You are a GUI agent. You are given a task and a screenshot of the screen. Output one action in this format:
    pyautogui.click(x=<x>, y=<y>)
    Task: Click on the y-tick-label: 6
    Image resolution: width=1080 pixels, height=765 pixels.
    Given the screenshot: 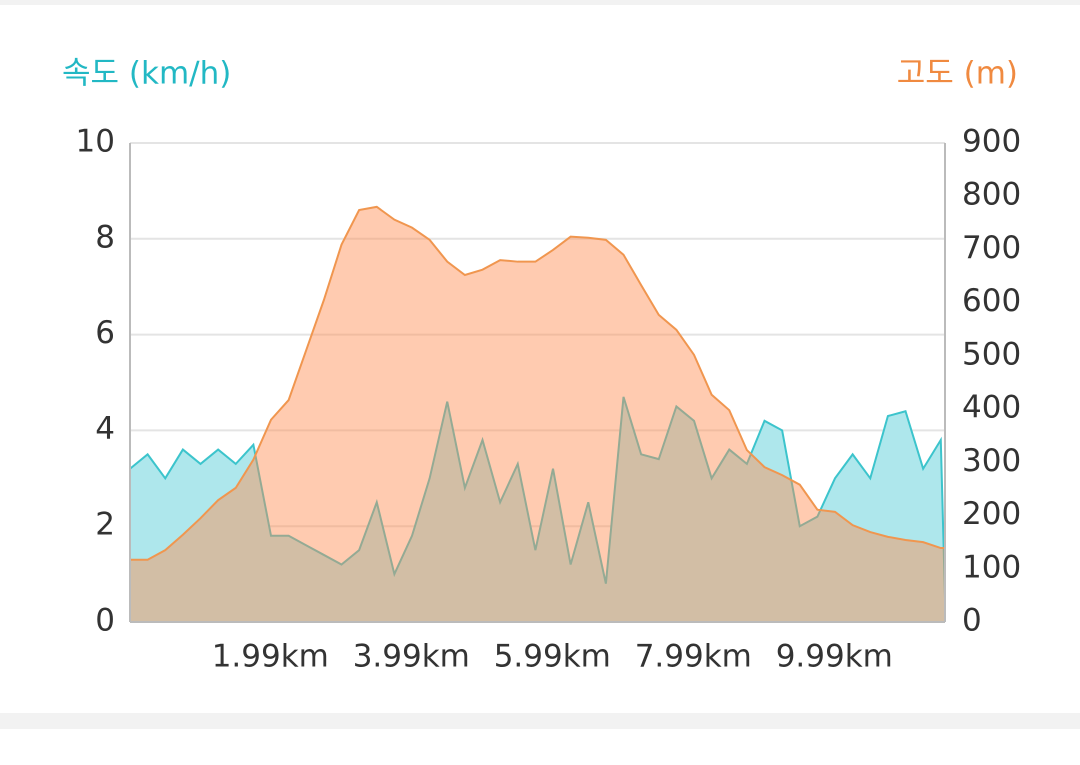 What is the action you would take?
    pyautogui.click(x=105, y=333)
    